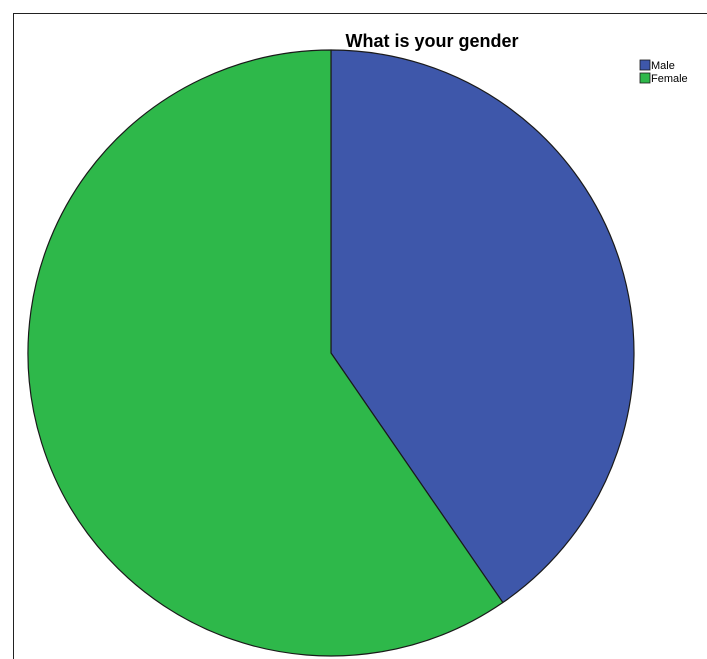 This screenshot has width=707, height=659. What do you see at coordinates (645, 65) in the screenshot?
I see `legend-swatch-male` at bounding box center [645, 65].